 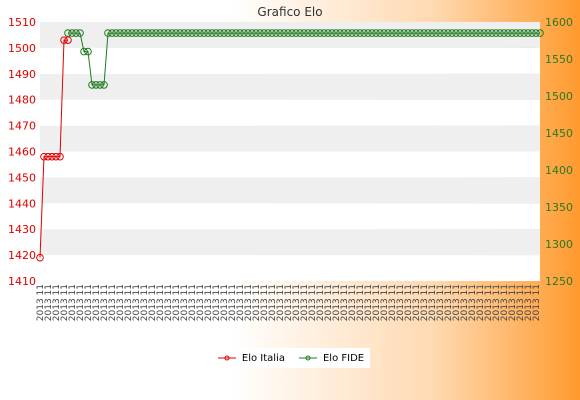 What do you see at coordinates (263, 358) in the screenshot?
I see `legend-label-italia: Elo Italia` at bounding box center [263, 358].